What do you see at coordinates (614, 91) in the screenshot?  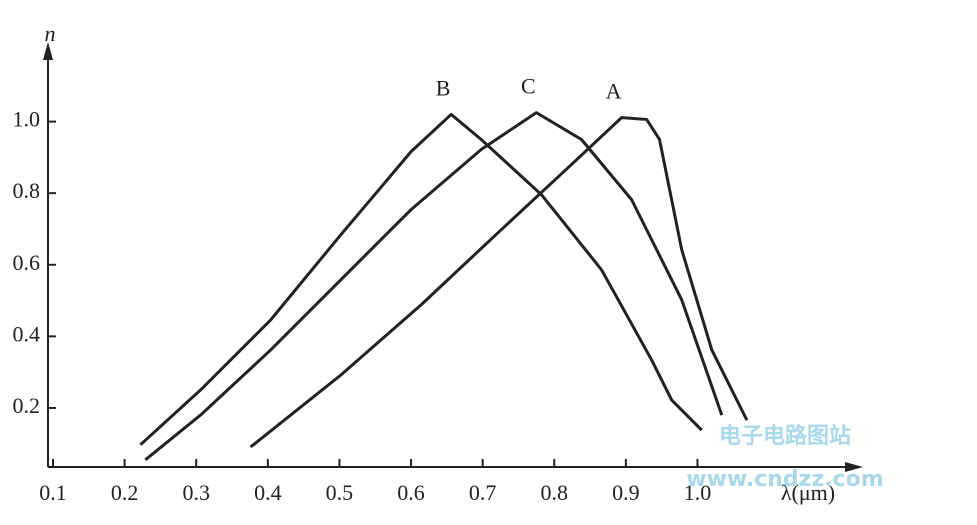 I see `series-label: A` at bounding box center [614, 91].